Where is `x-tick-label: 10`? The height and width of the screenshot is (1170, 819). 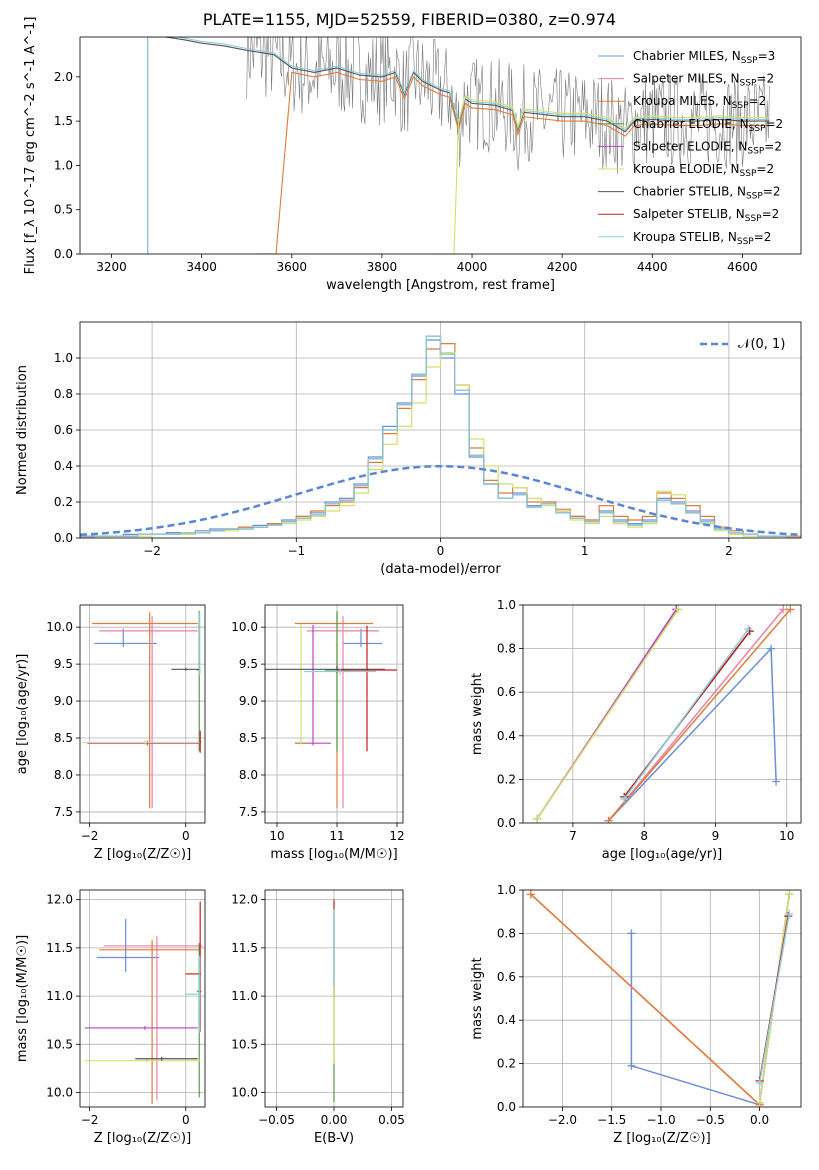
x-tick-label: 10 is located at coordinates (276, 836).